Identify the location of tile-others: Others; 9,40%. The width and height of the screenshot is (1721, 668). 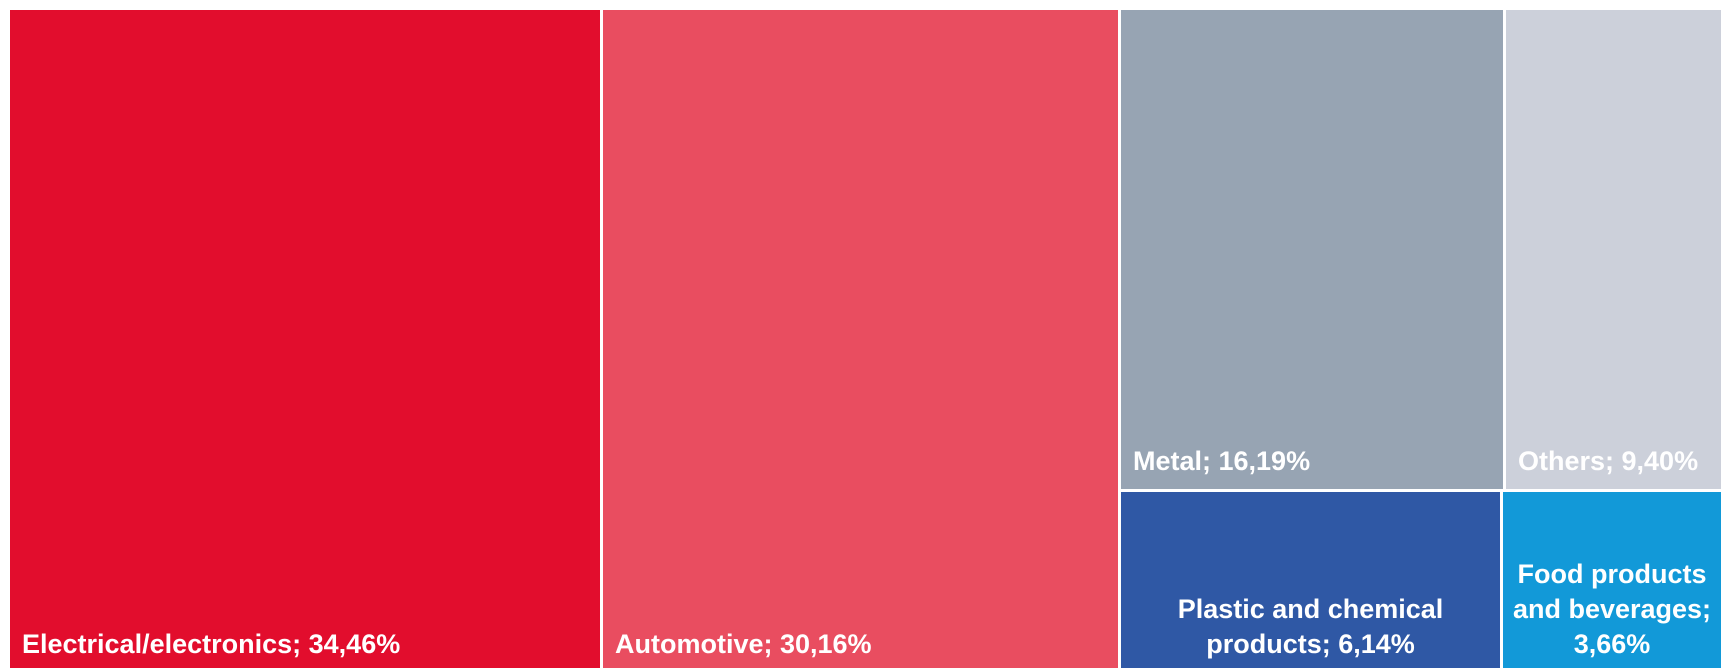
(1613, 249).